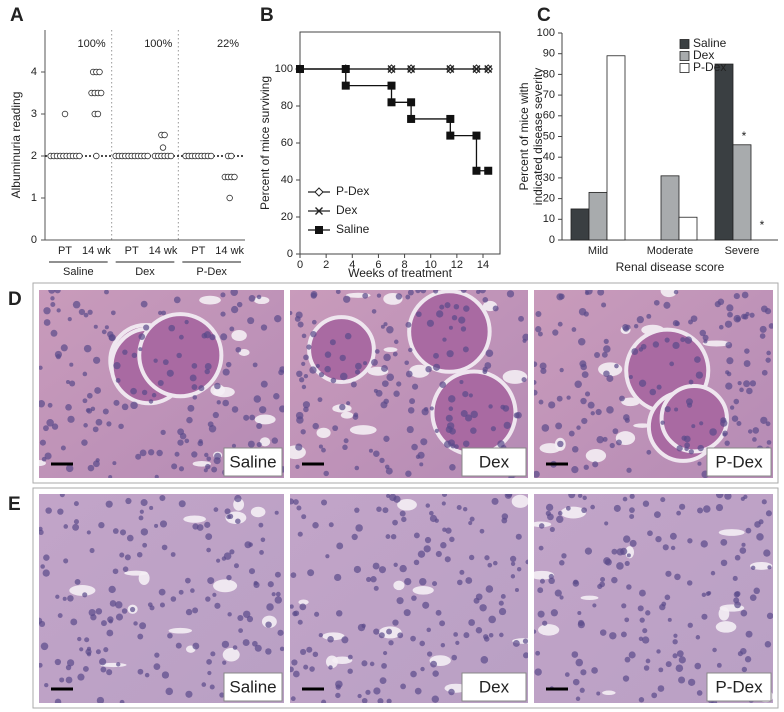  What do you see at coordinates (34, 156) in the screenshot?
I see `y-tick-label: 2` at bounding box center [34, 156].